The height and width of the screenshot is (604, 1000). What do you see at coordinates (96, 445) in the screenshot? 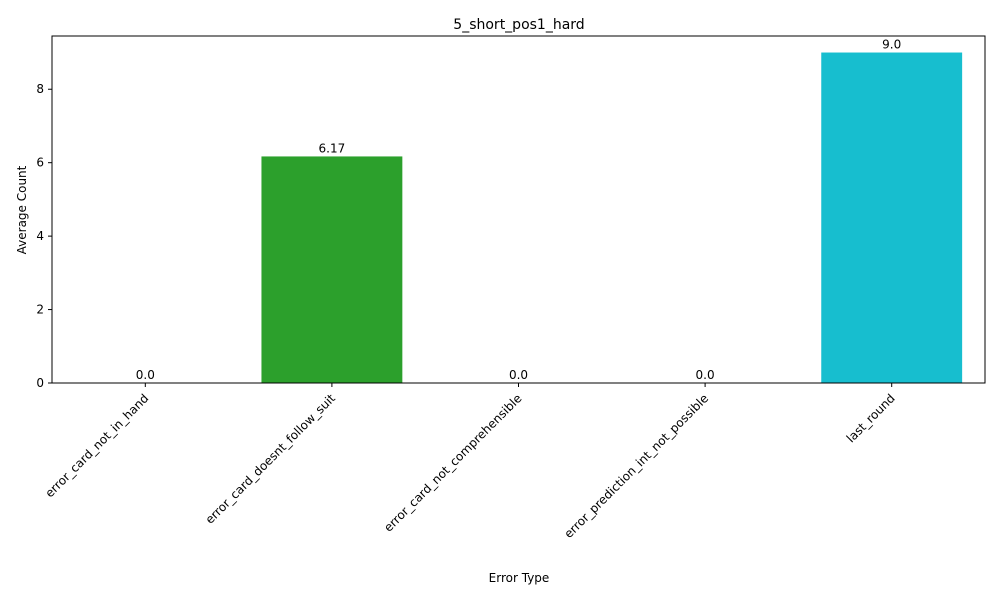
I see `x-tick-label: error_card_not_in_hand` at bounding box center [96, 445].